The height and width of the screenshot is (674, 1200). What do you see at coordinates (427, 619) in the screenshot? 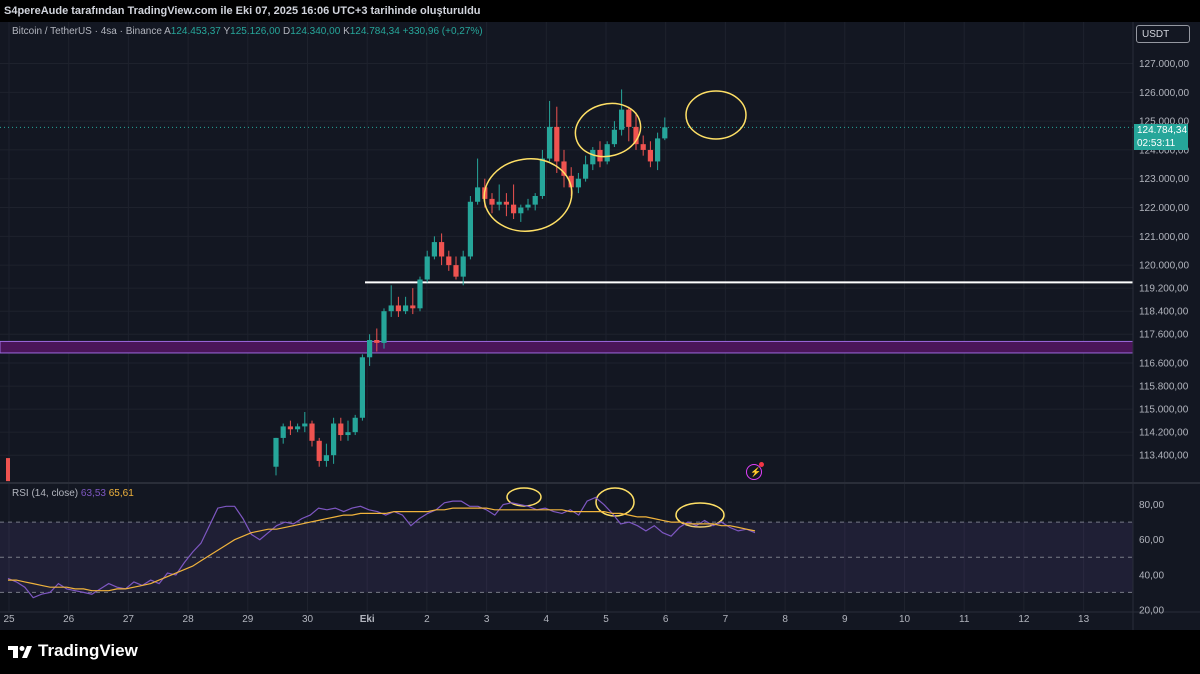
I see `time-tick-label: 2` at bounding box center [427, 619].